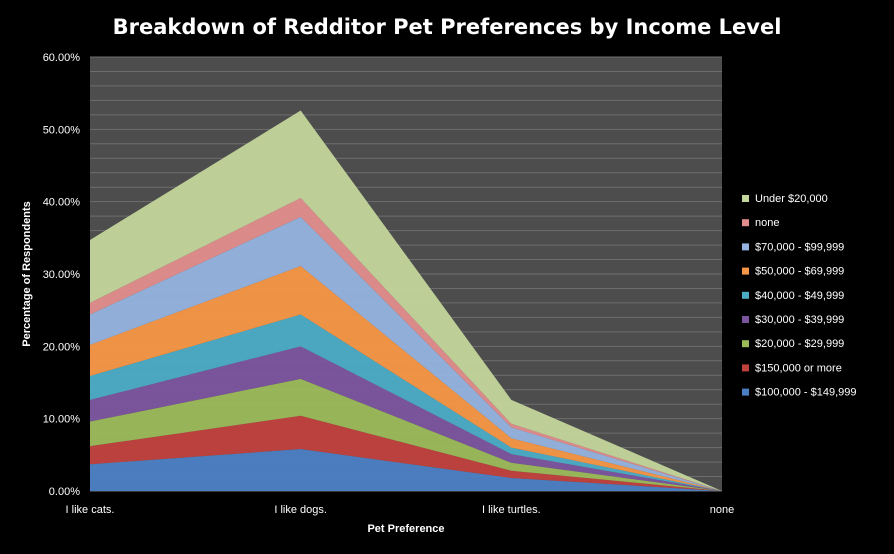 The width and height of the screenshot is (894, 554). What do you see at coordinates (806, 393) in the screenshot?
I see `legend-label: $100,000 - $149,999` at bounding box center [806, 393].